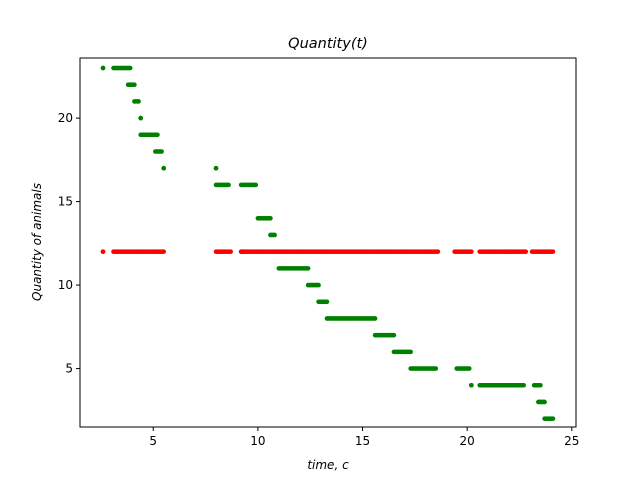  What do you see at coordinates (65, 202) in the screenshot?
I see `y-tick-label: 15` at bounding box center [65, 202].